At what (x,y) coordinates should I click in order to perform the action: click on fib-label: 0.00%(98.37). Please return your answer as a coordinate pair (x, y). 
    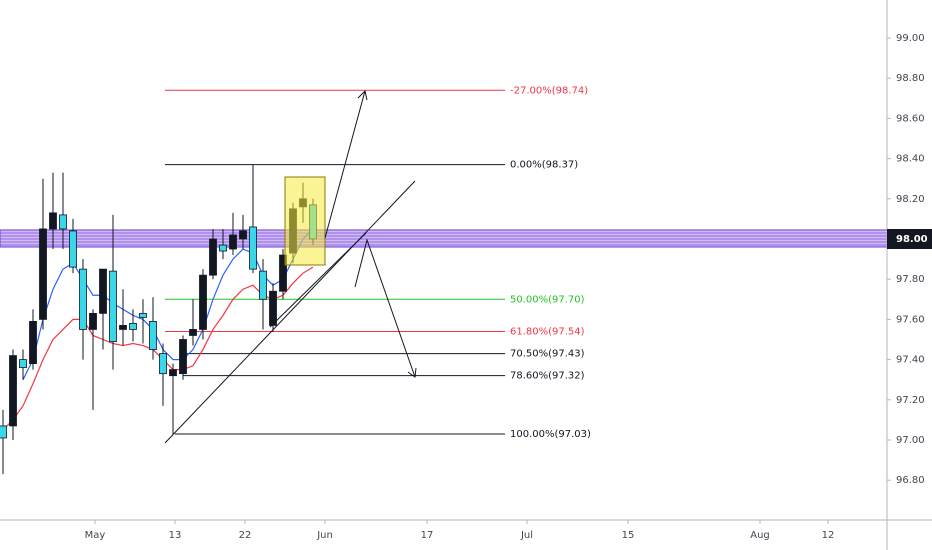
    Looking at the image, I should click on (544, 165).